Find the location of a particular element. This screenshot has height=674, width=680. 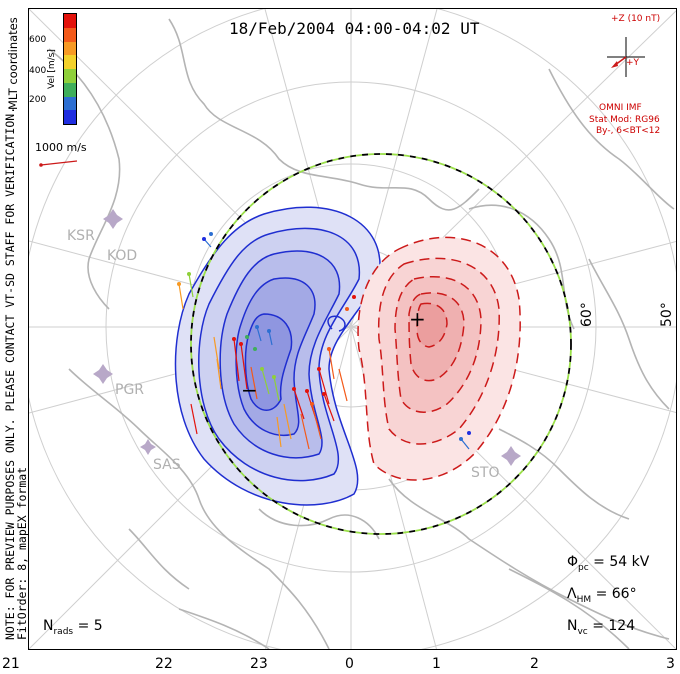

radar-label-ksr: KSR is located at coordinates (81, 236).